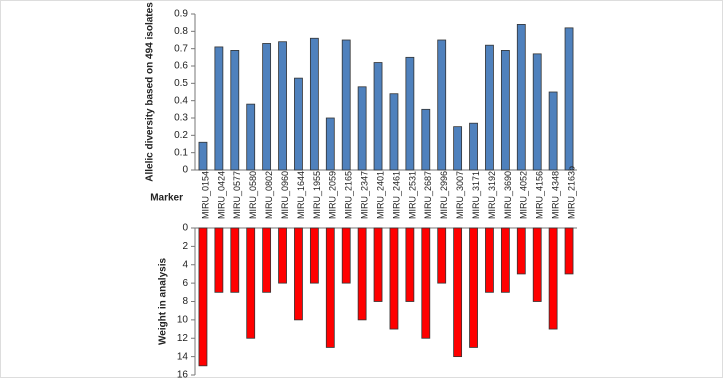 This screenshot has height=378, width=723. I want to click on y-tick-label: 6, so click(185, 283).